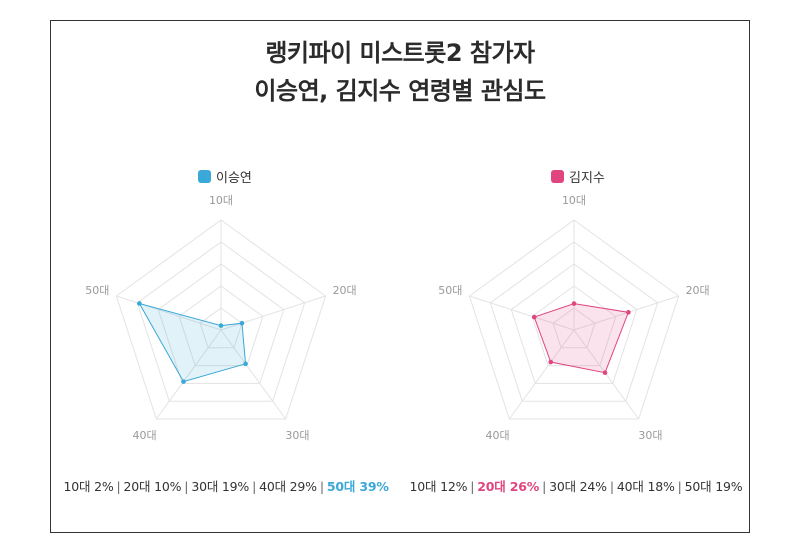  Describe the element at coordinates (88, 486) in the screenshot. I see `summary-item: 10대 2%` at that location.